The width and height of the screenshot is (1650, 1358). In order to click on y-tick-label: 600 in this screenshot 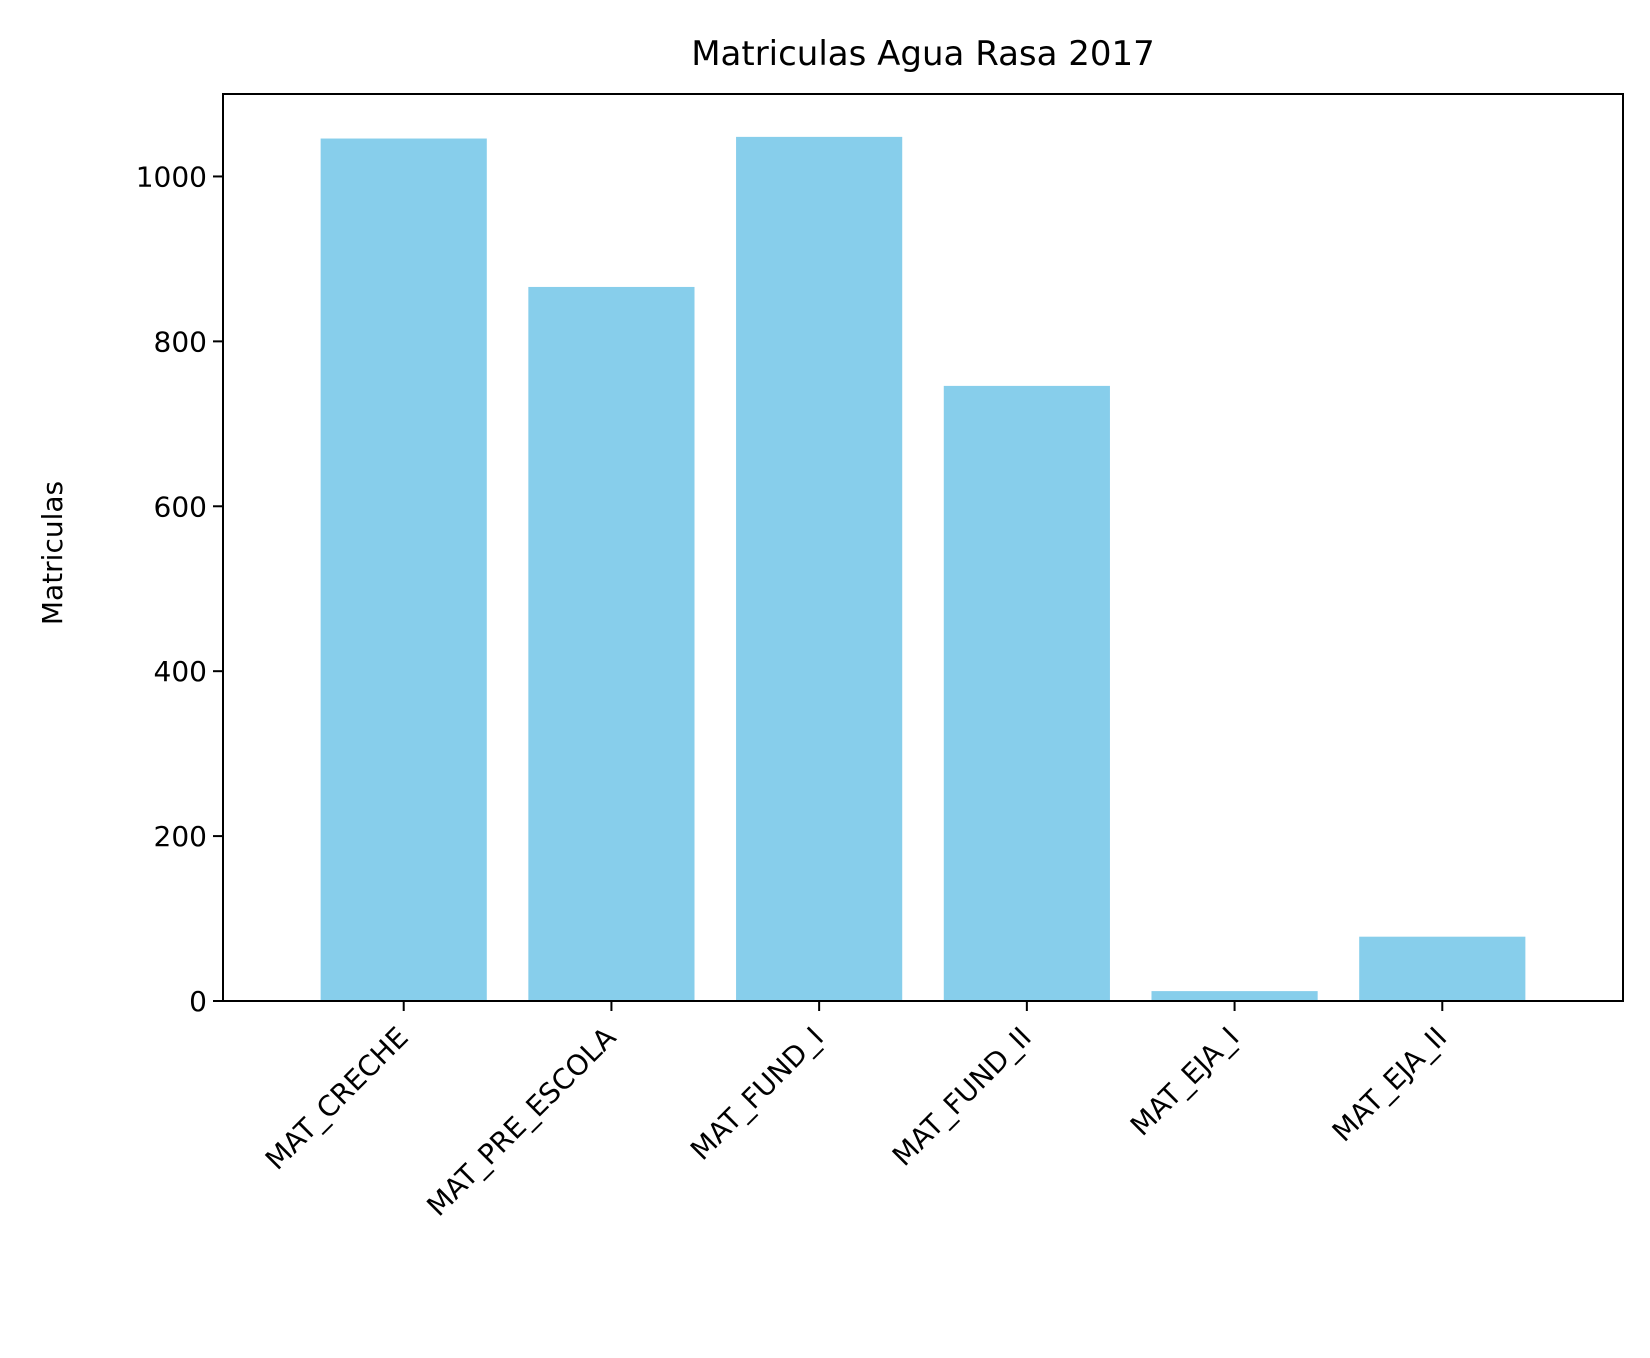, I will do `click(180, 506)`.